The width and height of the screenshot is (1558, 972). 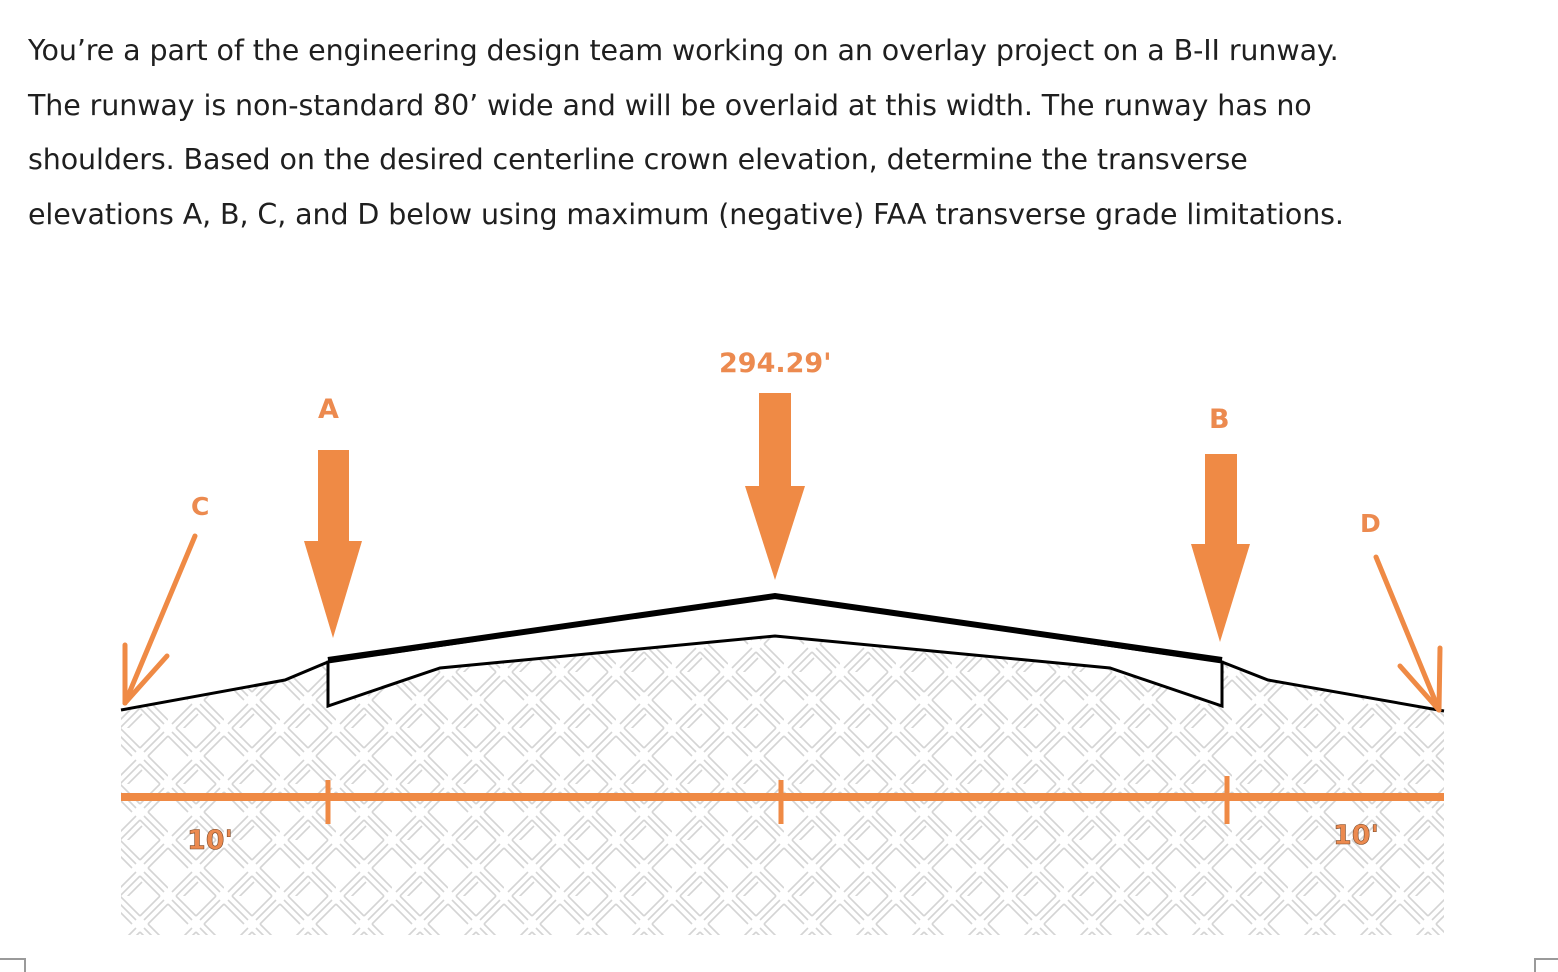 What do you see at coordinates (1408, 633) in the screenshot?
I see `arrow-d` at bounding box center [1408, 633].